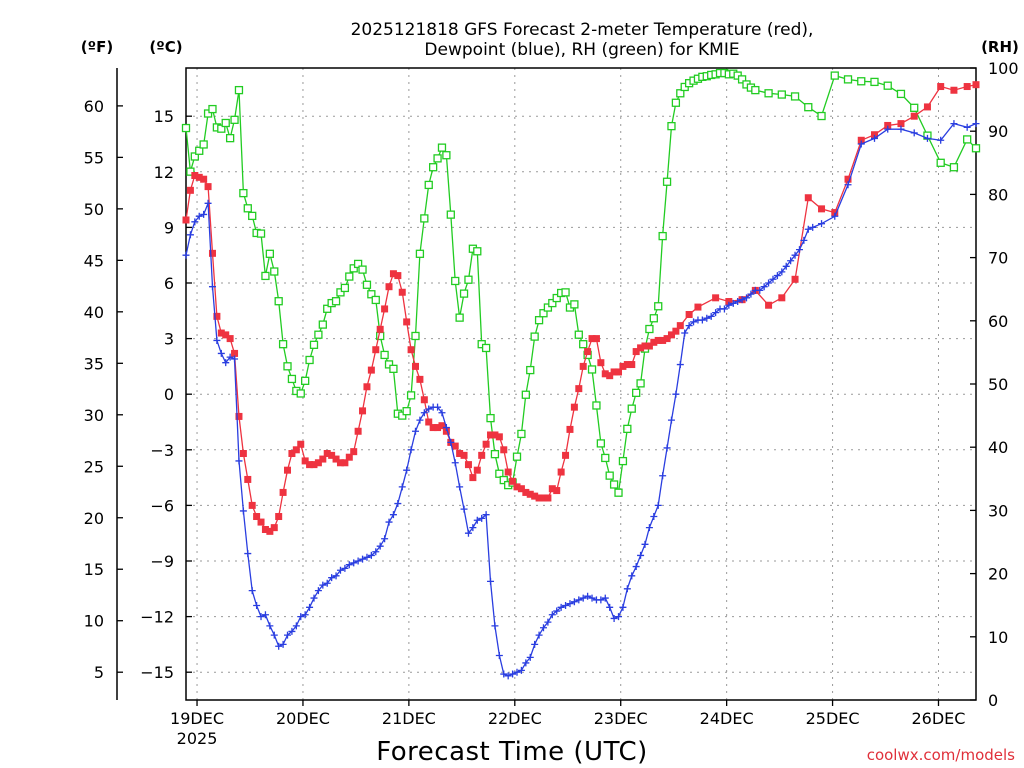  Describe the element at coordinates (99, 672) in the screenshot. I see `fahrenheit-tick-label: 5` at that location.